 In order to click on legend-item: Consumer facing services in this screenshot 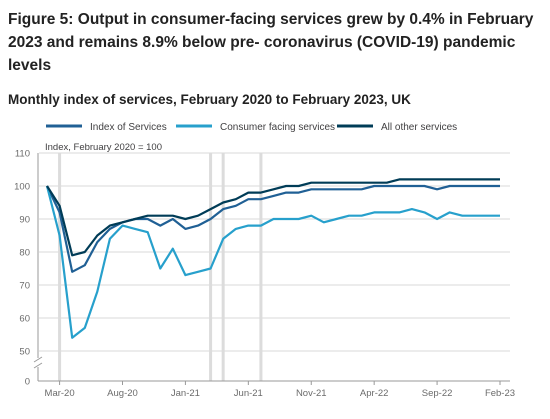, I will do `click(255, 127)`.